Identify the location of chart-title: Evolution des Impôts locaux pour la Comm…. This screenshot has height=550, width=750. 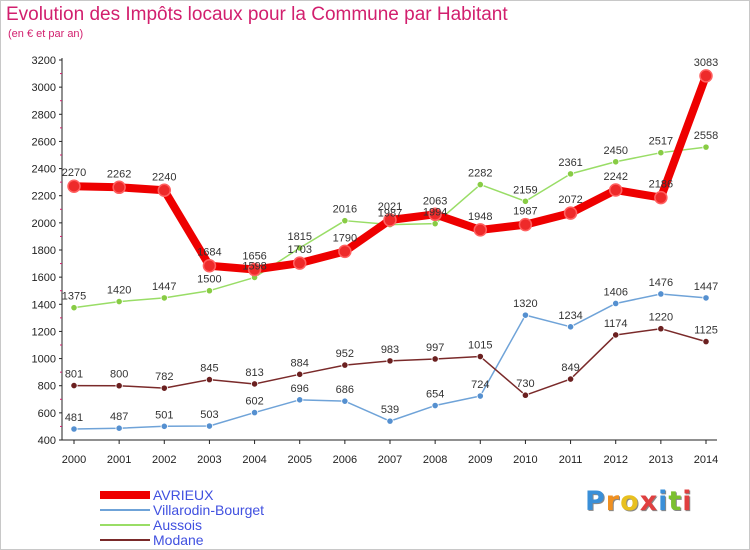
(257, 14).